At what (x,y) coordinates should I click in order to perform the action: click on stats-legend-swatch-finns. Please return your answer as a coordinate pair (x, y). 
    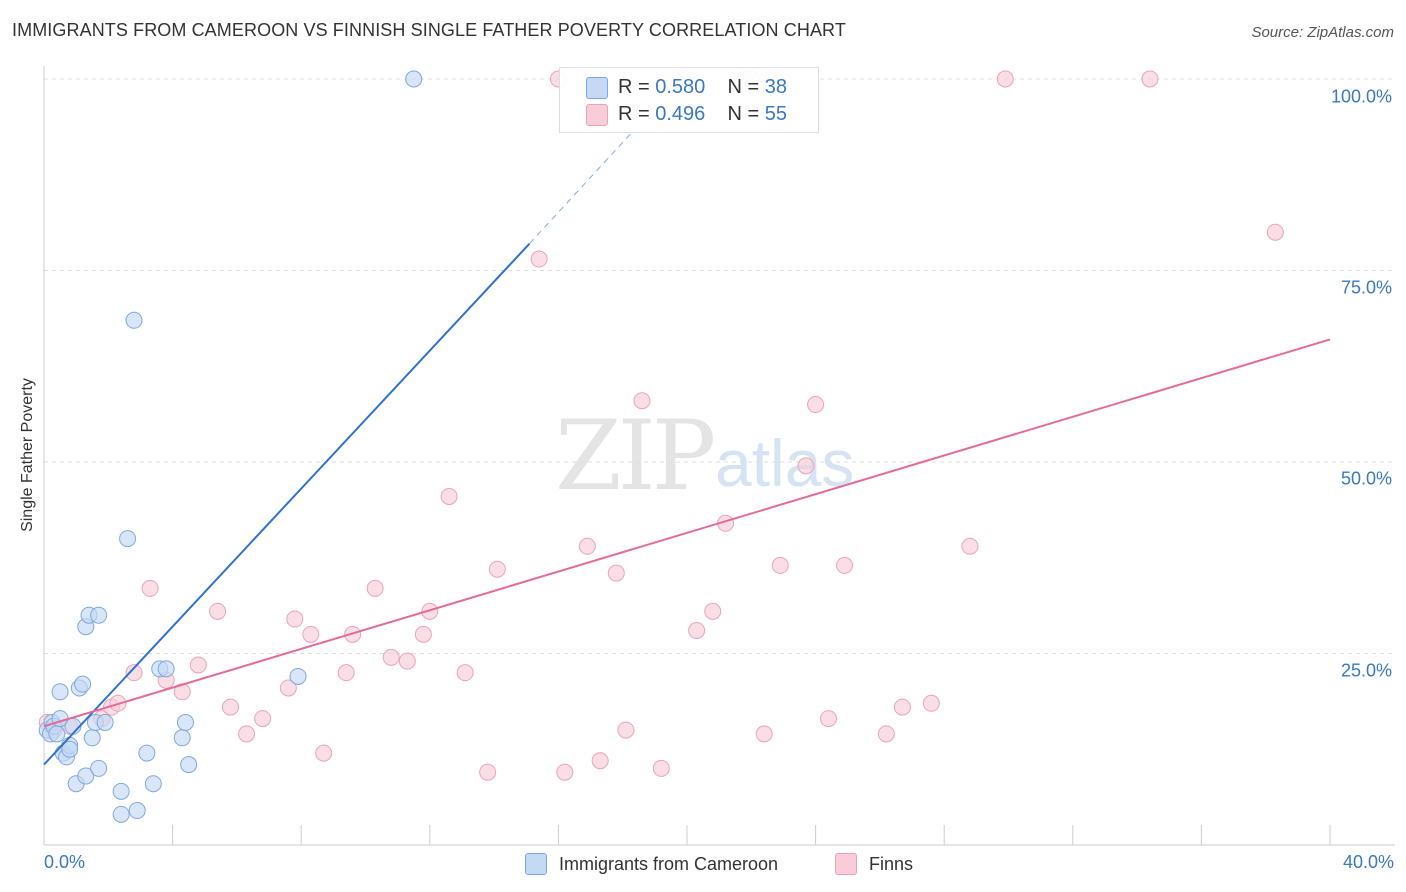
    Looking at the image, I should click on (597, 115).